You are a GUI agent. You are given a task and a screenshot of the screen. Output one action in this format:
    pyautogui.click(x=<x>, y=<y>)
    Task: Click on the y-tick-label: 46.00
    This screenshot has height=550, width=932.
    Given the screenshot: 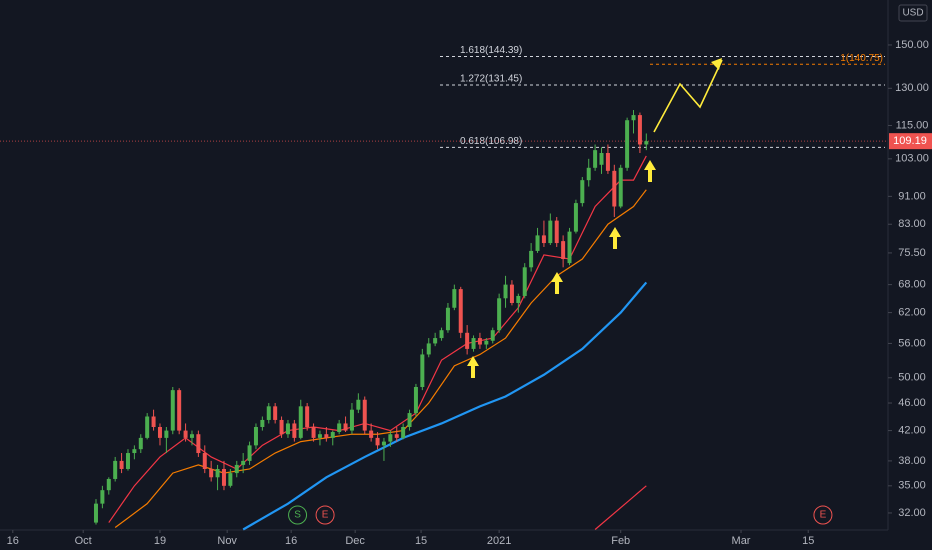 What is the action you would take?
    pyautogui.click(x=912, y=403)
    